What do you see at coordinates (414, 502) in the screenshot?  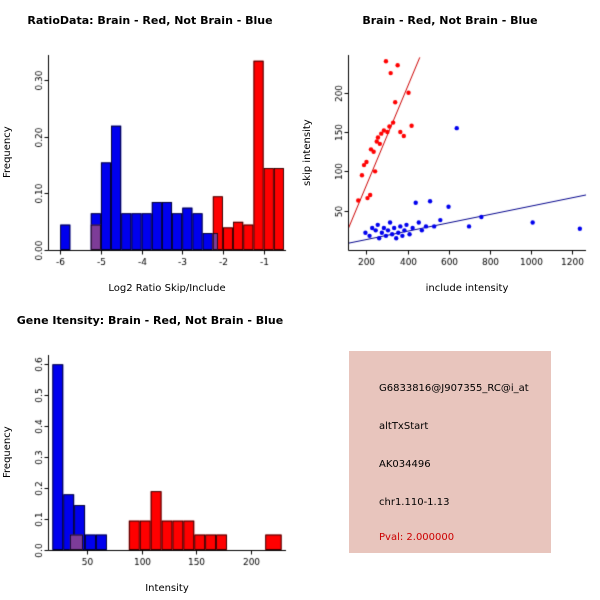 I see `locus-text: chr1.110-1.13` at bounding box center [414, 502].